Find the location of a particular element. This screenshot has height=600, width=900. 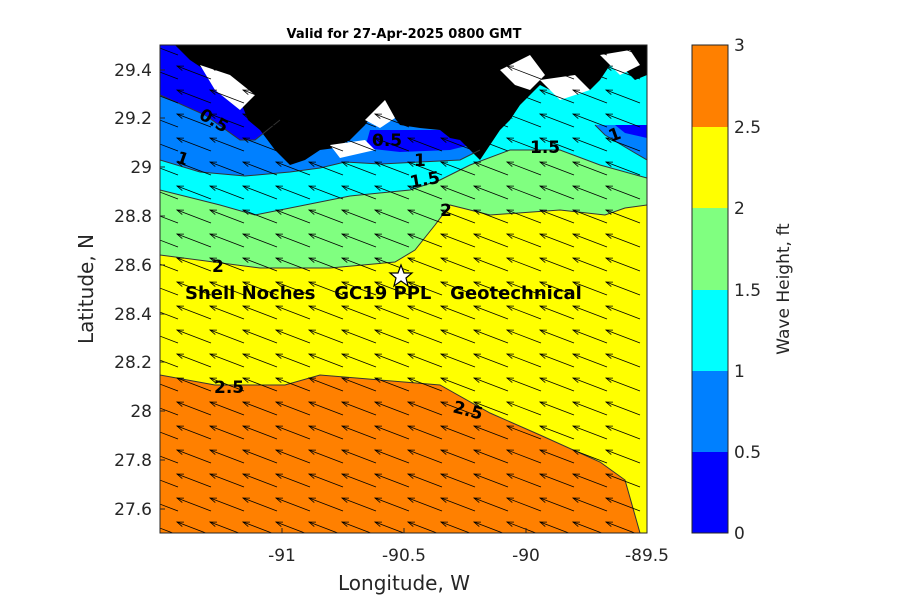

y-axis-label: Latitude, N is located at coordinates (86, 289).